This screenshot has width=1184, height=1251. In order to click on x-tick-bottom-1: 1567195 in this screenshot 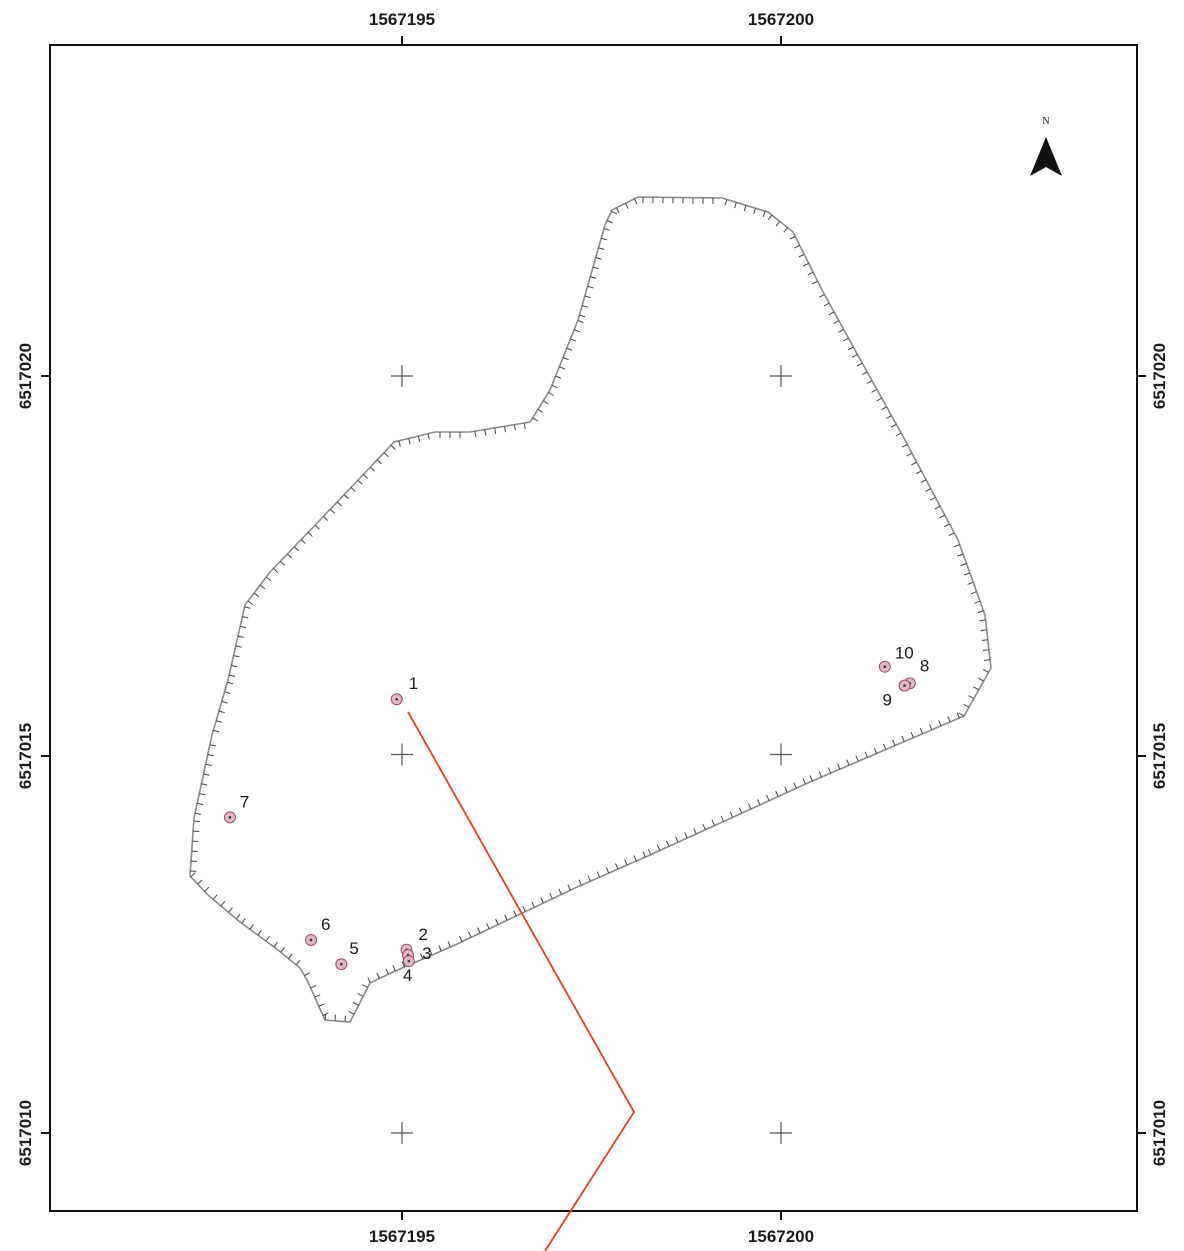, I will do `click(402, 1236)`.